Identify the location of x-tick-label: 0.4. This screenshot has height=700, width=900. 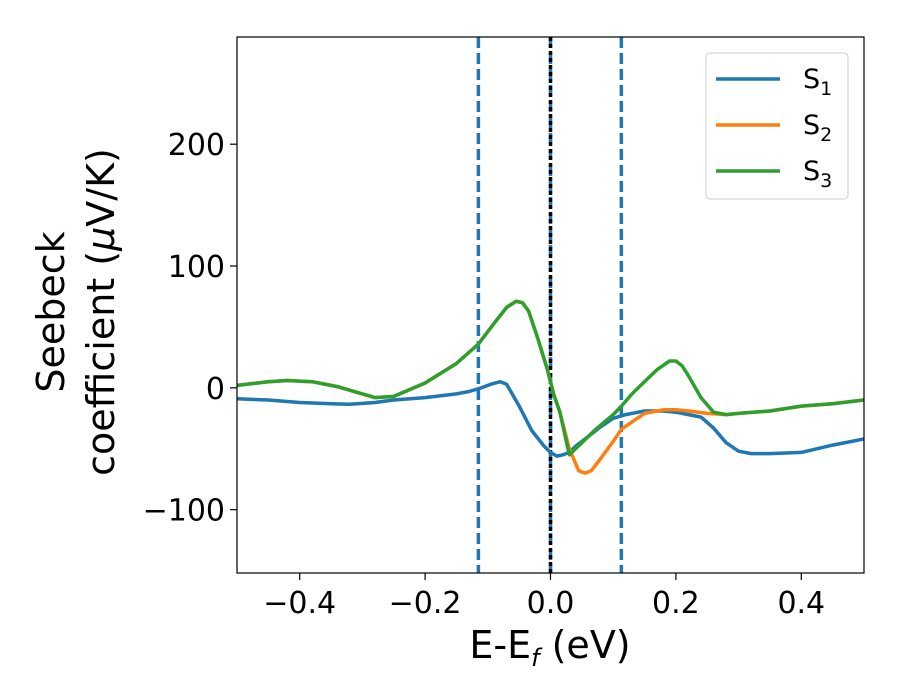
(801, 603).